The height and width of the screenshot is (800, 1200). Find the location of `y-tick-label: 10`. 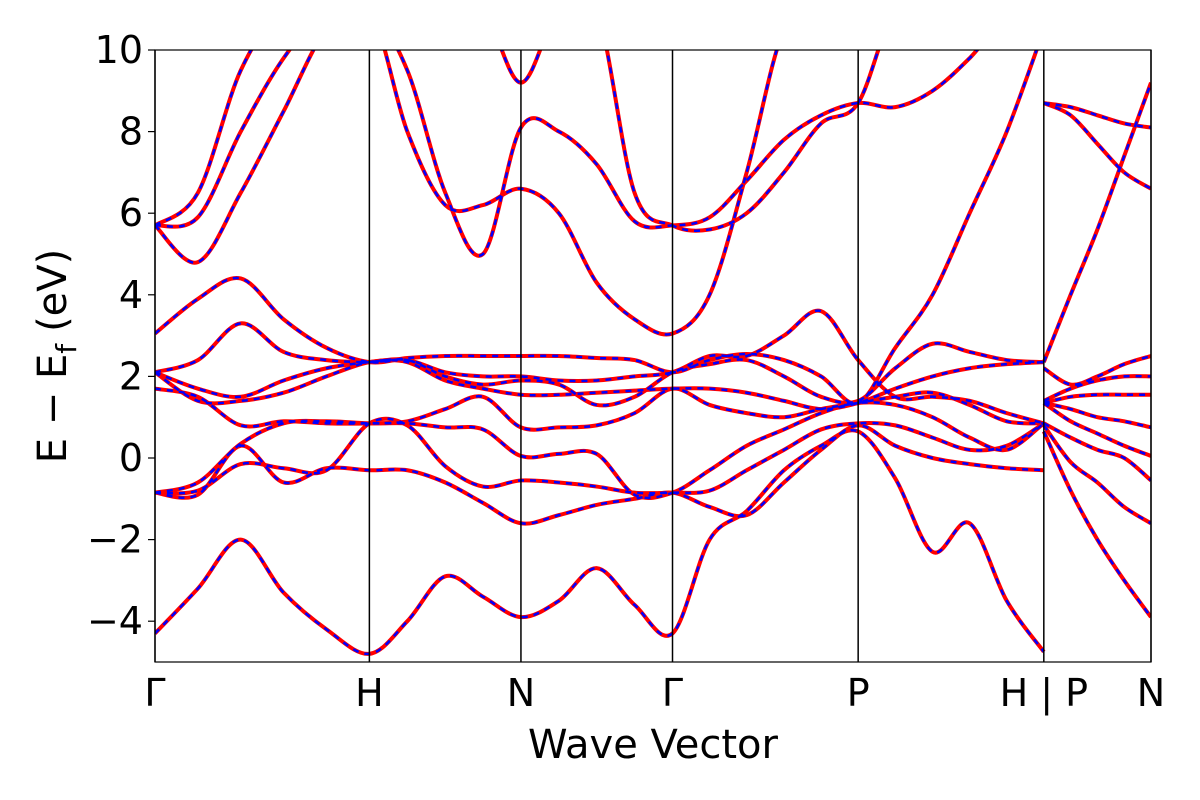

y-tick-label: 10 is located at coordinates (119, 50).